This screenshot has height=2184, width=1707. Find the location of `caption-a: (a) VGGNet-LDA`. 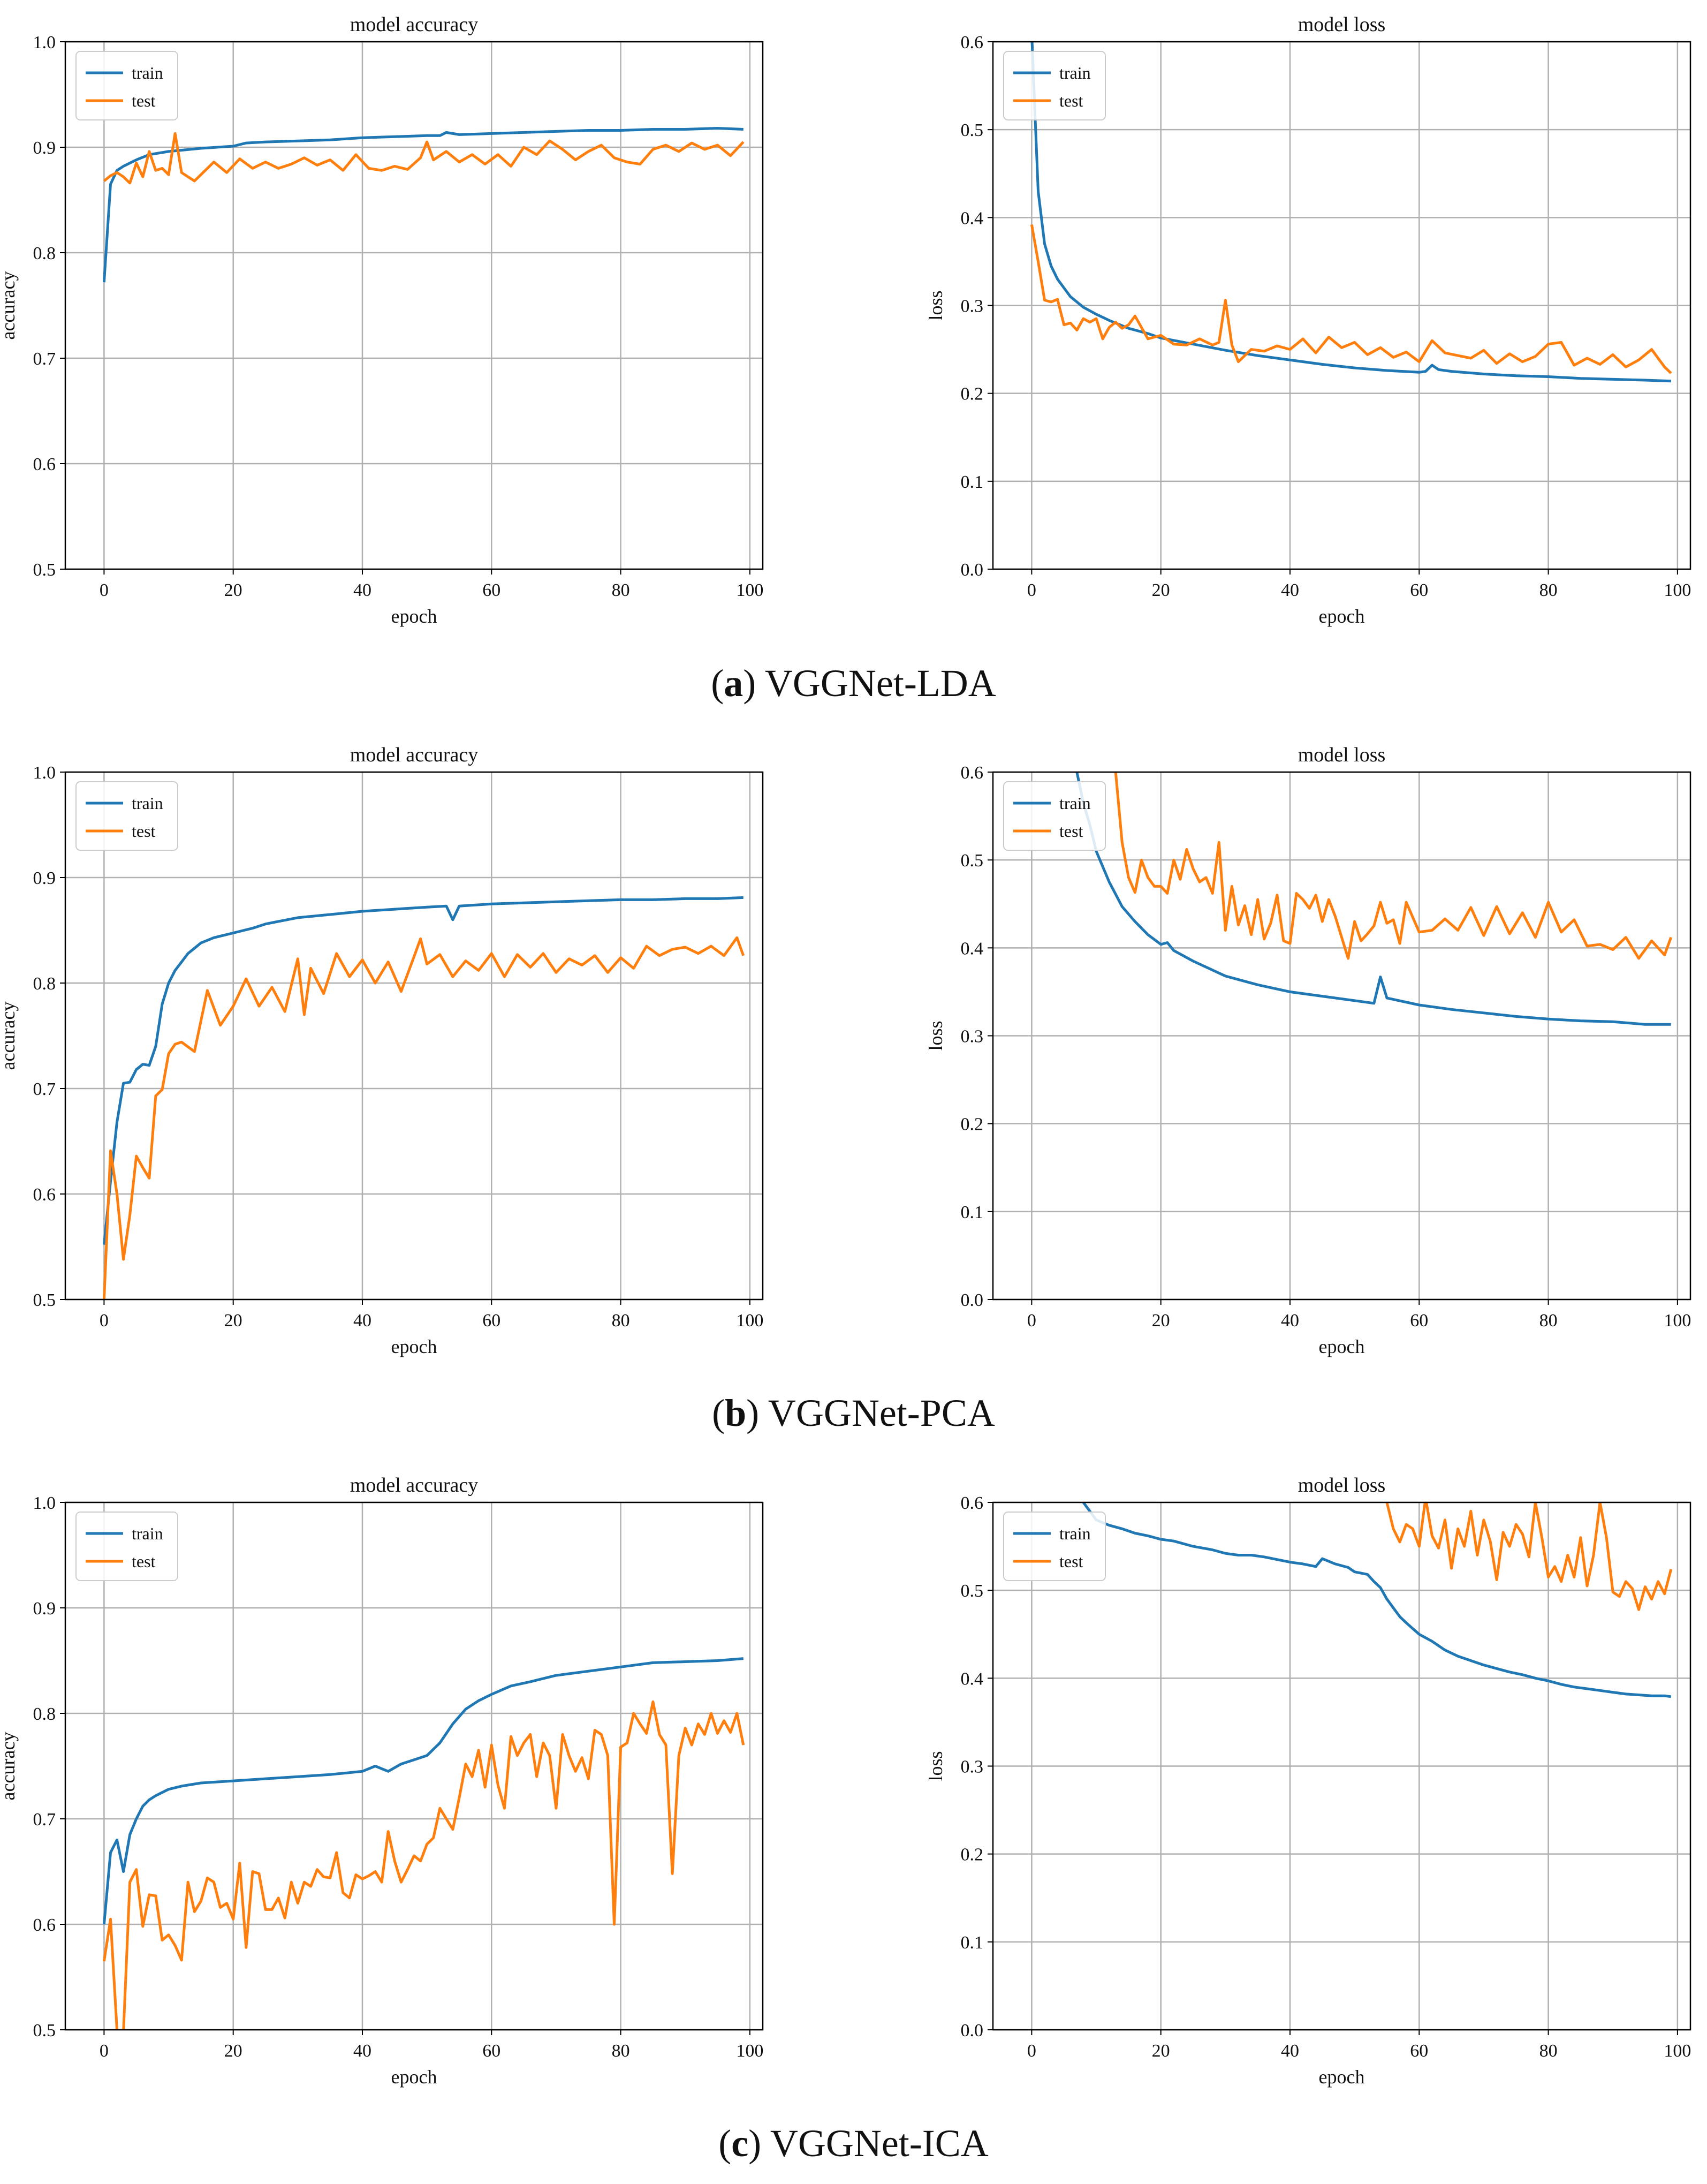

caption-a: (a) VGGNet-LDA is located at coordinates (854, 683).